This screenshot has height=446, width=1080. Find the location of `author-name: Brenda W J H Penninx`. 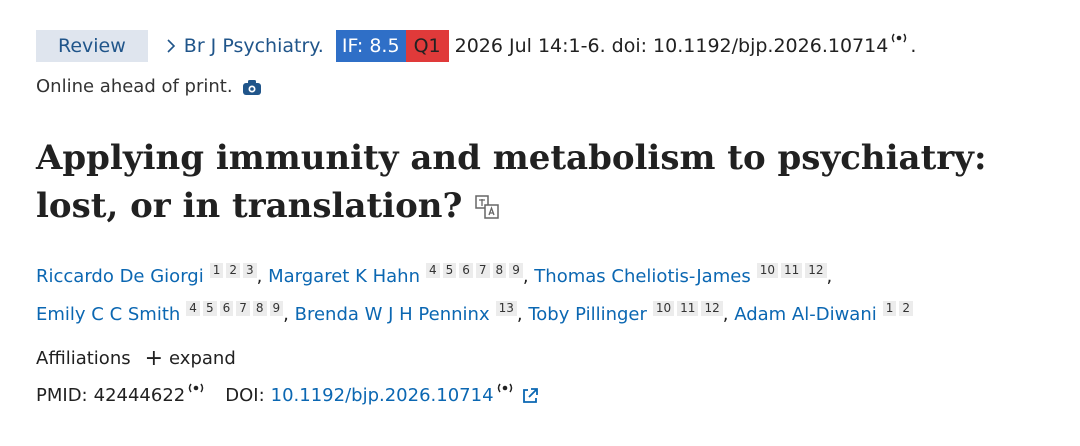

author-name: Brenda W J H Penninx is located at coordinates (392, 314).